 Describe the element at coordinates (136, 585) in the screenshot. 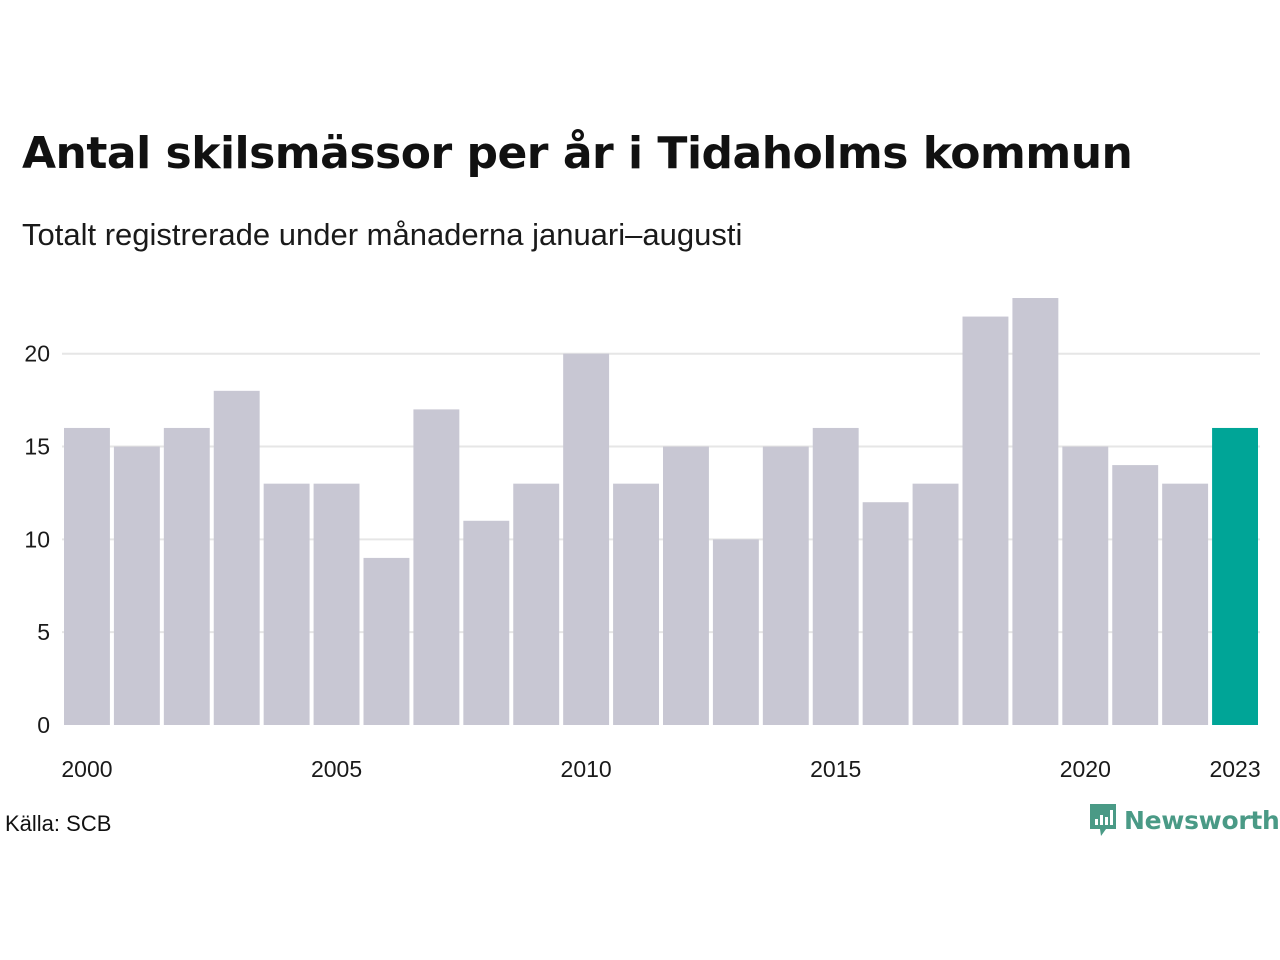

I see `bar-2001` at that location.